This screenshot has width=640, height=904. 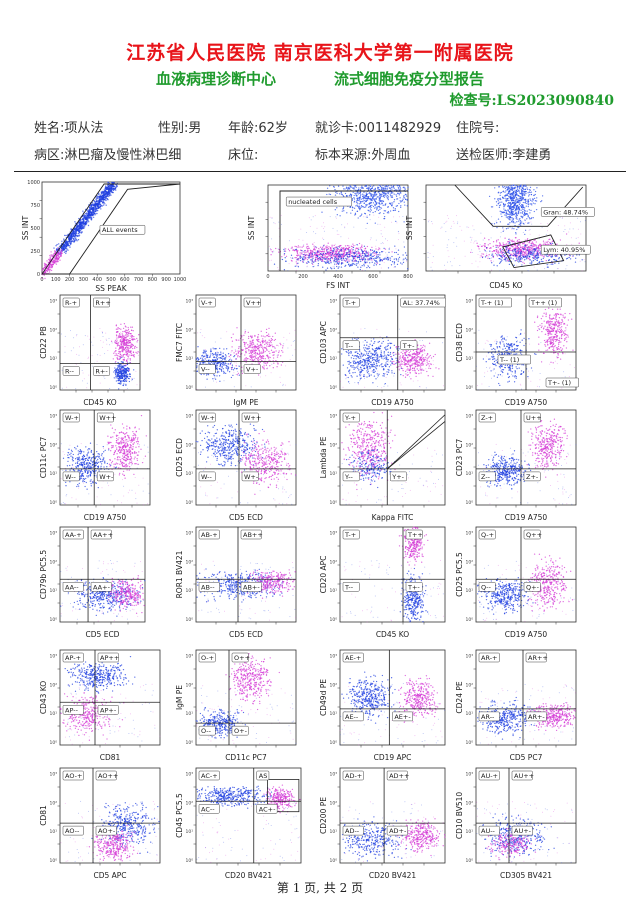 I want to click on quadrant-label: W-+, so click(x=208, y=418).